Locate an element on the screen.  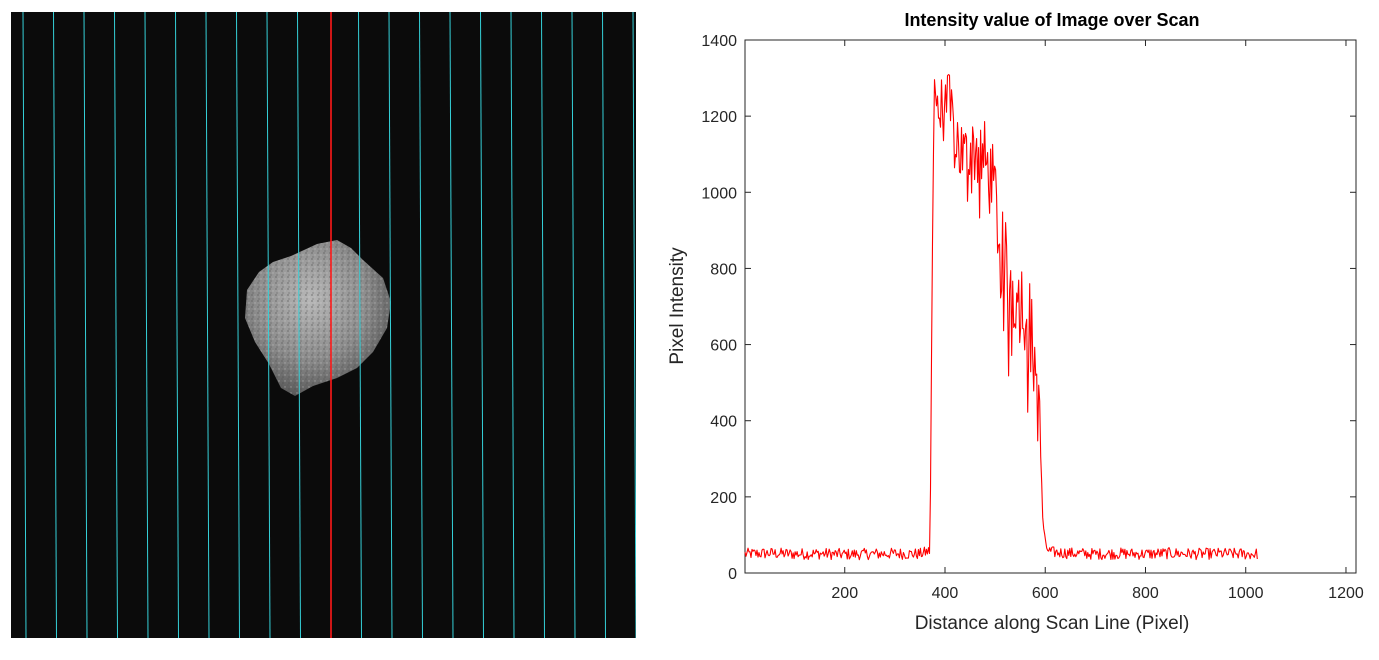
y-tick-label: 0 is located at coordinates (732, 574).